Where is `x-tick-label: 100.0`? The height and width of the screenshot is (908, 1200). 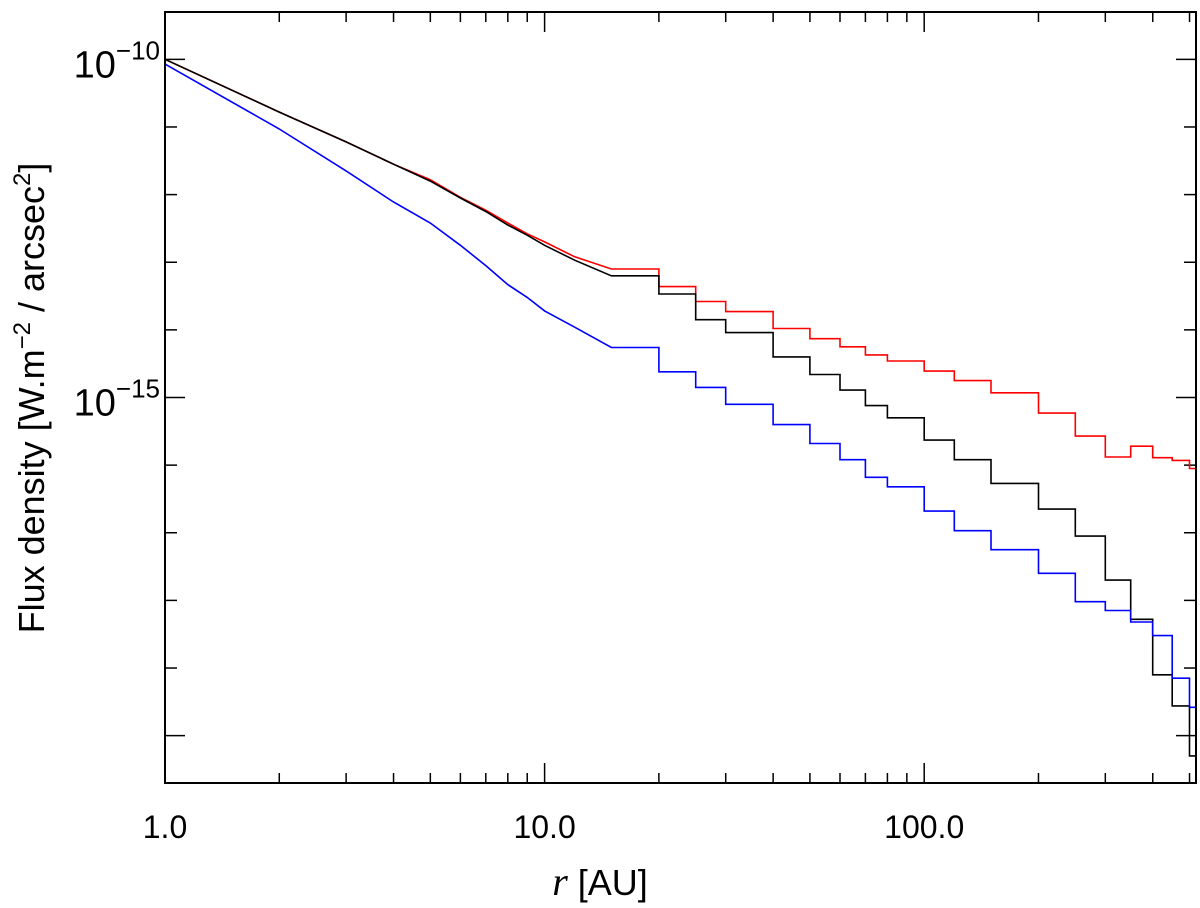 x-tick-label: 100.0 is located at coordinates (924, 827).